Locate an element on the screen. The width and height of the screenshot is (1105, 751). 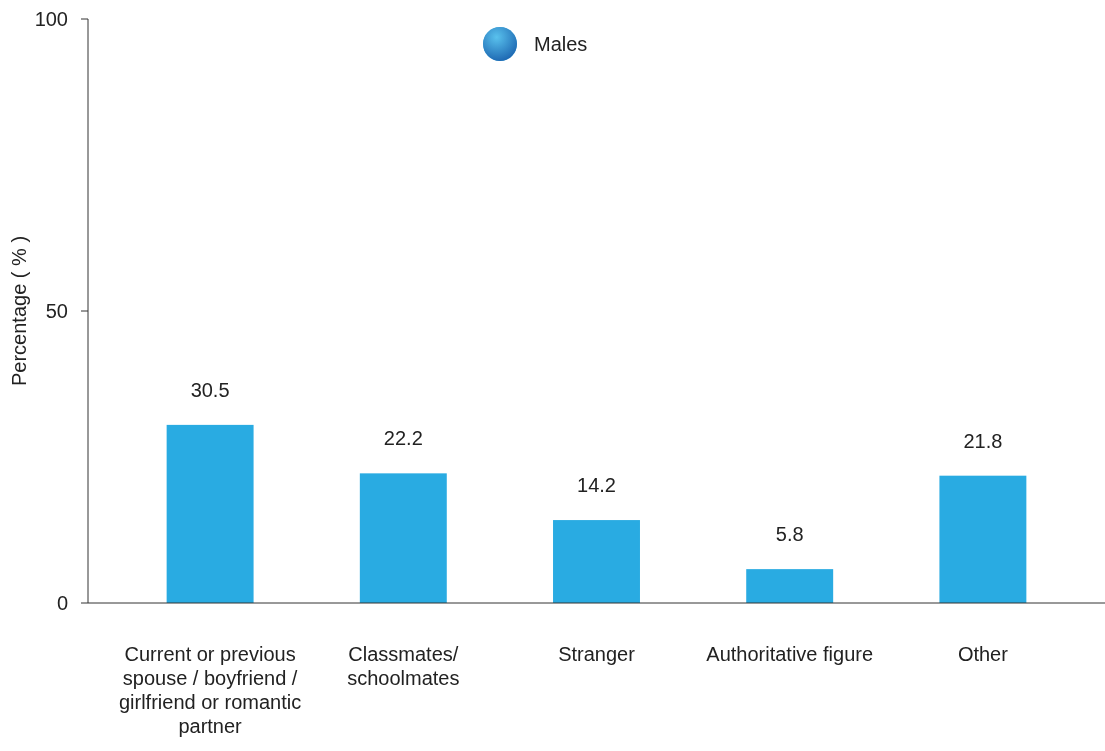
data-label: 30.5 is located at coordinates (210, 389).